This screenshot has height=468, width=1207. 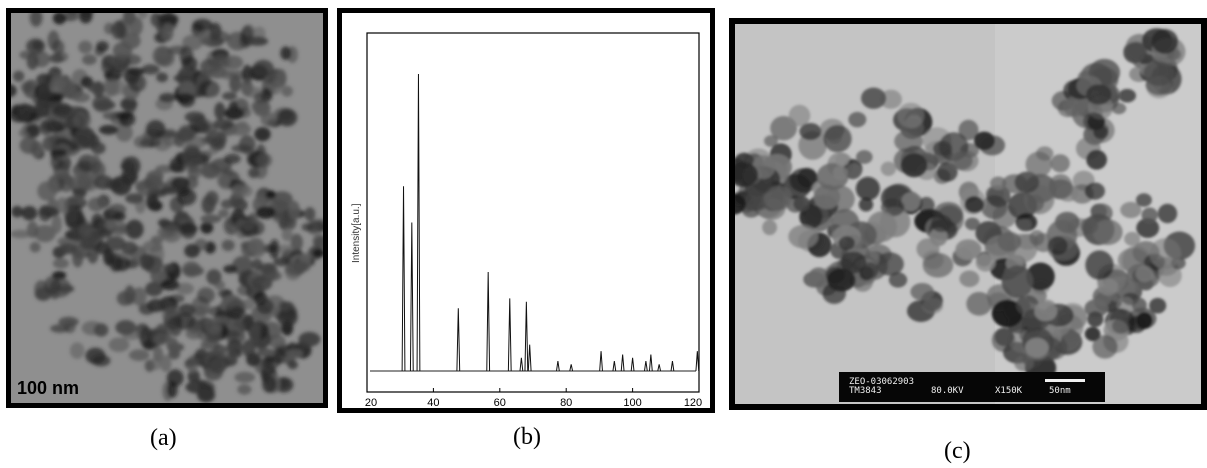 I want to click on caption-b: (b), so click(x=527, y=437).